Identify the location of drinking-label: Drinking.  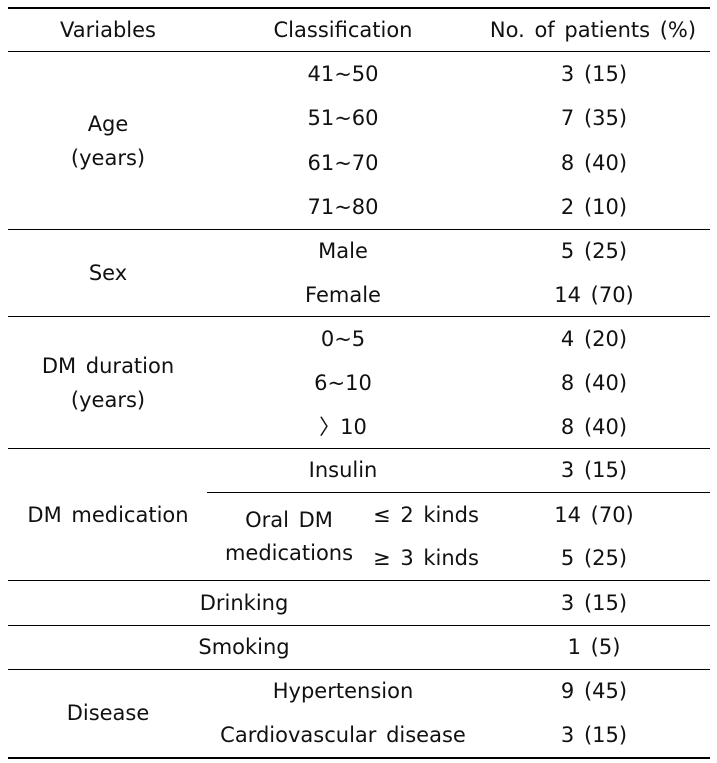
(244, 603).